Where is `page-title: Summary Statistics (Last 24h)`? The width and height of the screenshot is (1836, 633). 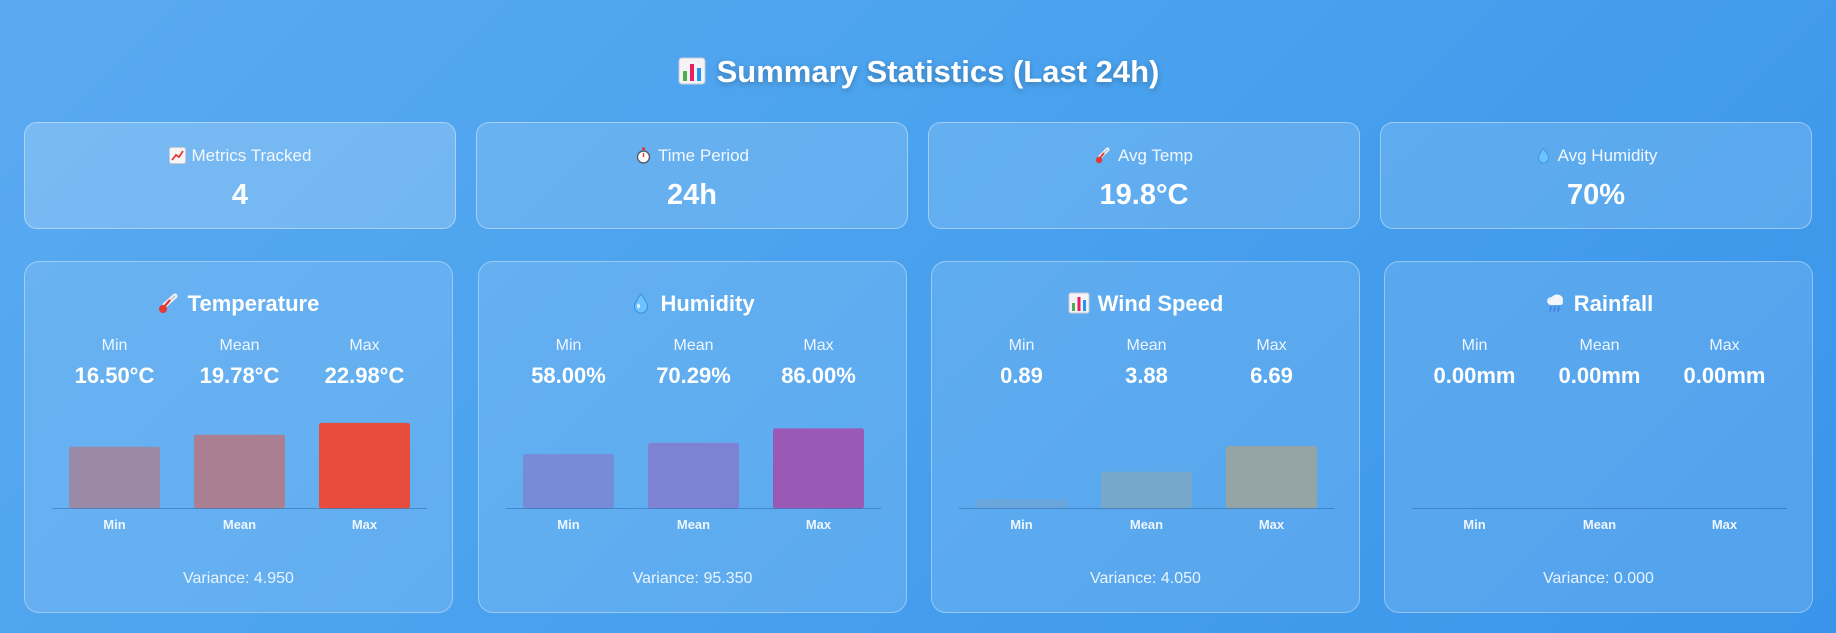 page-title: Summary Statistics (Last 24h) is located at coordinates (918, 72).